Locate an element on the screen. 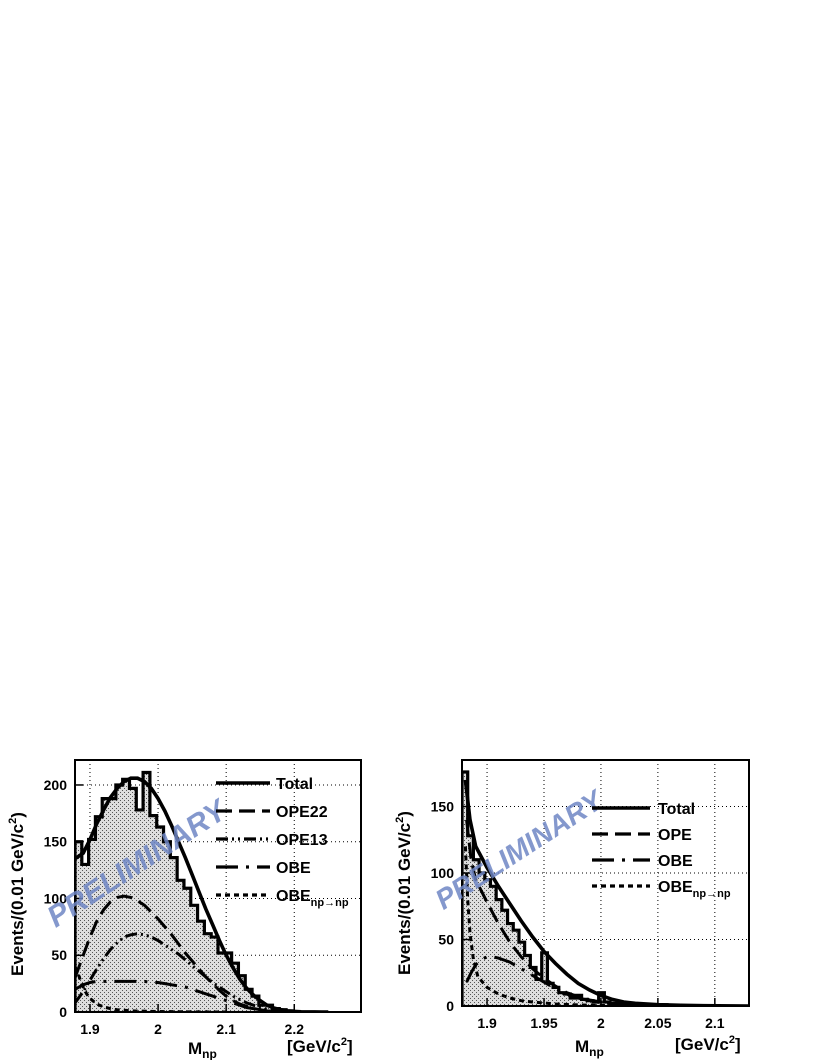 The width and height of the screenshot is (819, 1060). left-y-tick-label-4: 200 is located at coordinates (56, 785).